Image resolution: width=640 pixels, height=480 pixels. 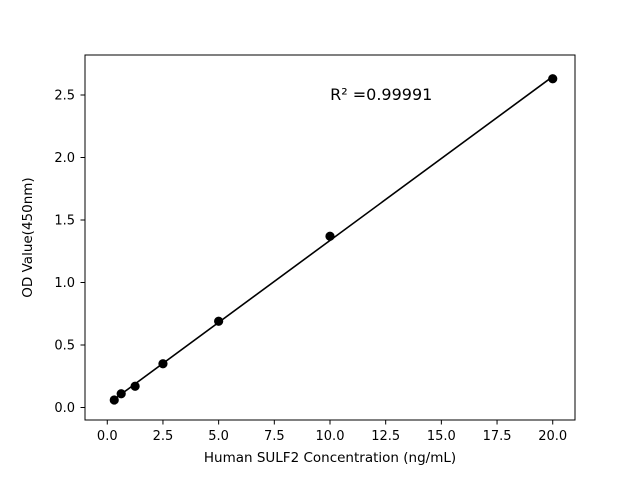 I want to click on x-tick-label: 20.0, so click(x=552, y=436).